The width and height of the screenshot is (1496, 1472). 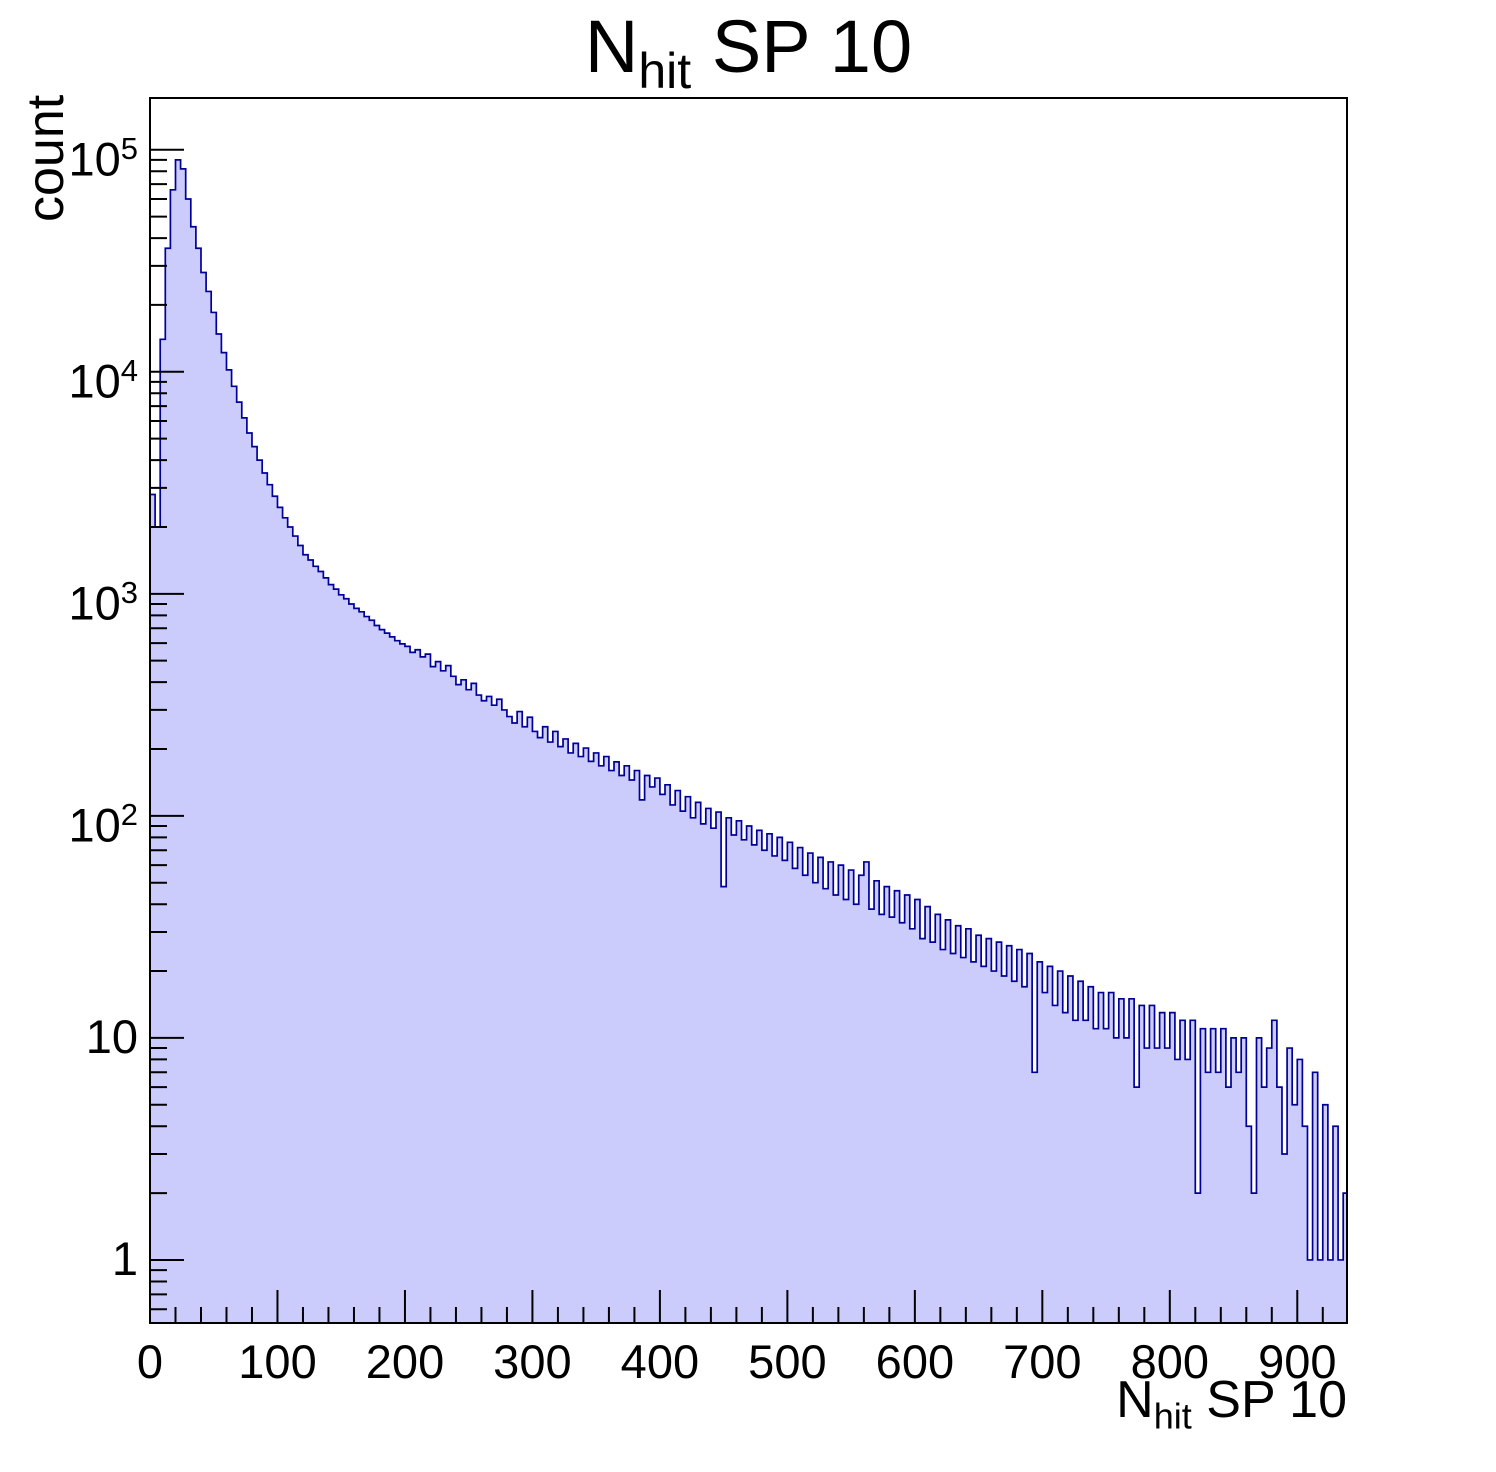 I want to click on x-axis-title-sub: hit, so click(x=1172, y=1416).